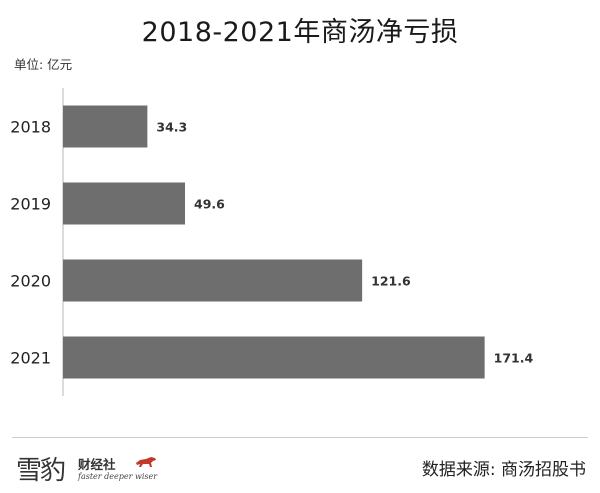 The height and width of the screenshot is (493, 600). I want to click on bar-2018, so click(105, 126).